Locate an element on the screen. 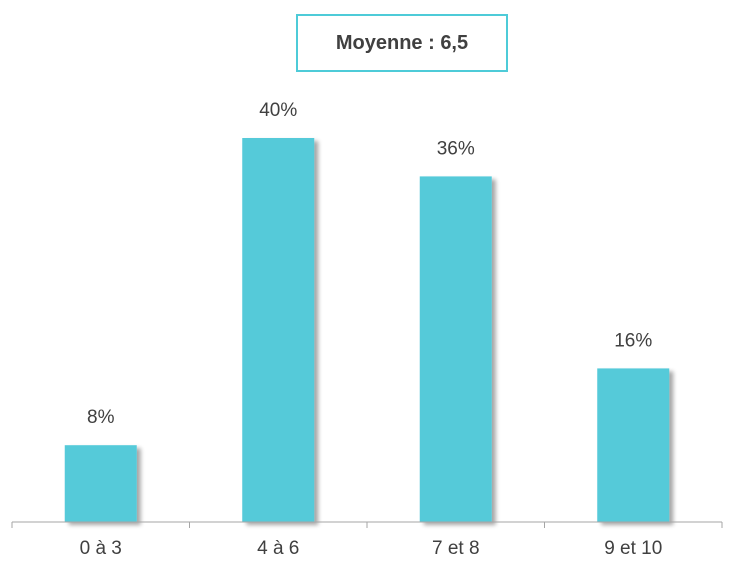 The image size is (733, 564). value-label-2: 40% is located at coordinates (278, 110).